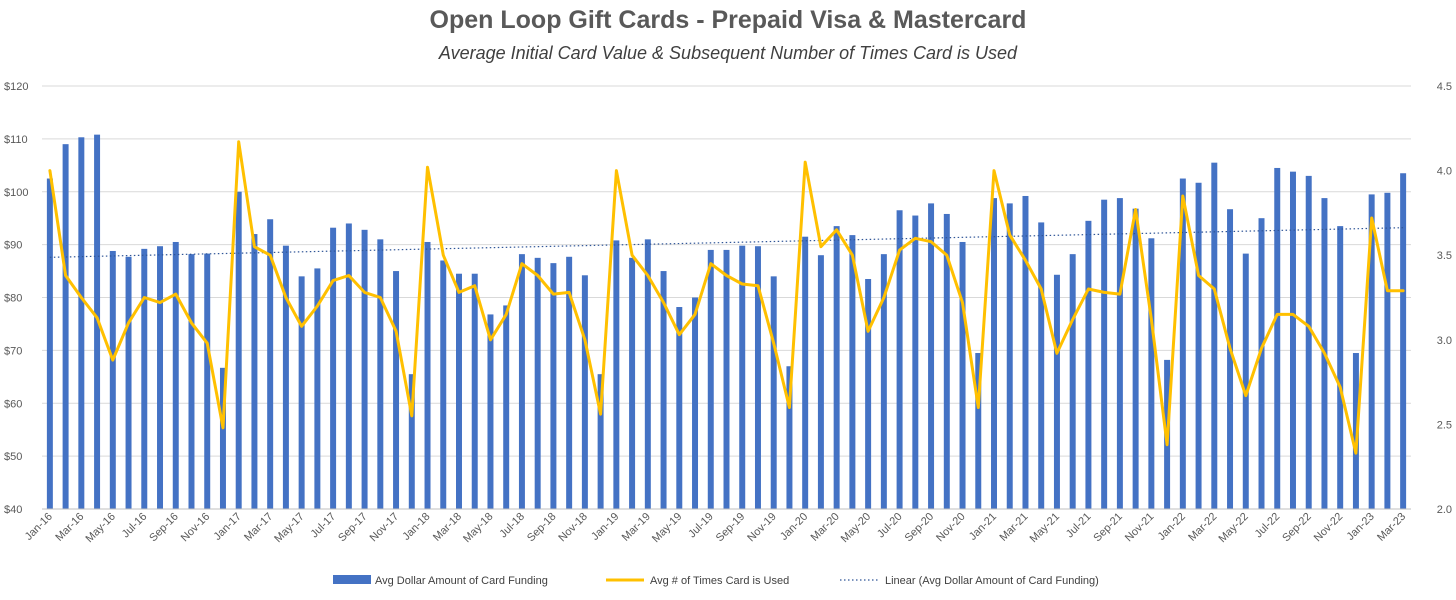 The height and width of the screenshot is (600, 1456). I want to click on x-tick-label: Jan-20, so click(794, 527).